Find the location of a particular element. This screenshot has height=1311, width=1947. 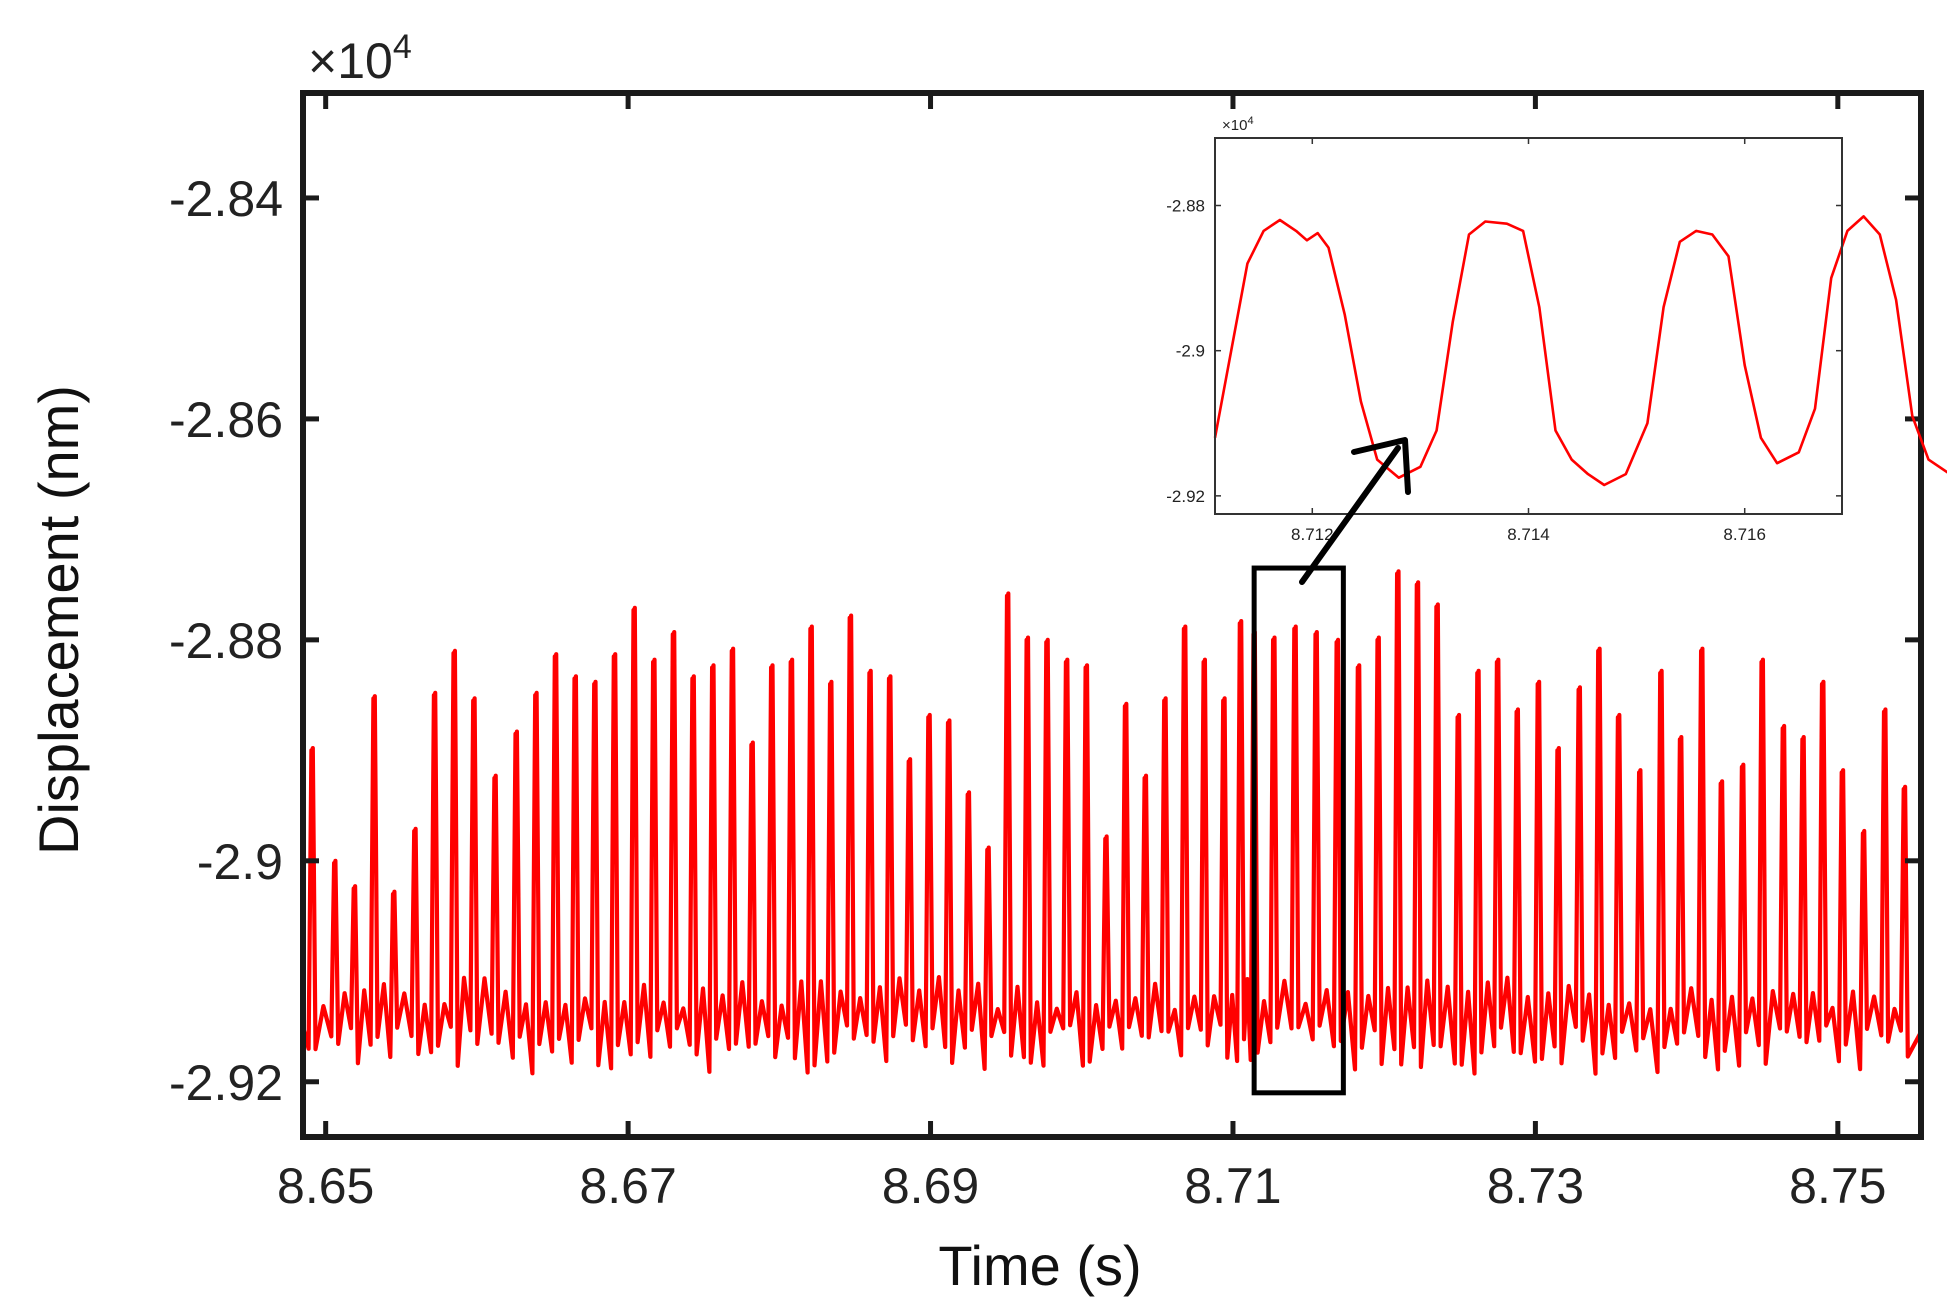

main-xtick-label: 8.67 is located at coordinates (627, 1186).